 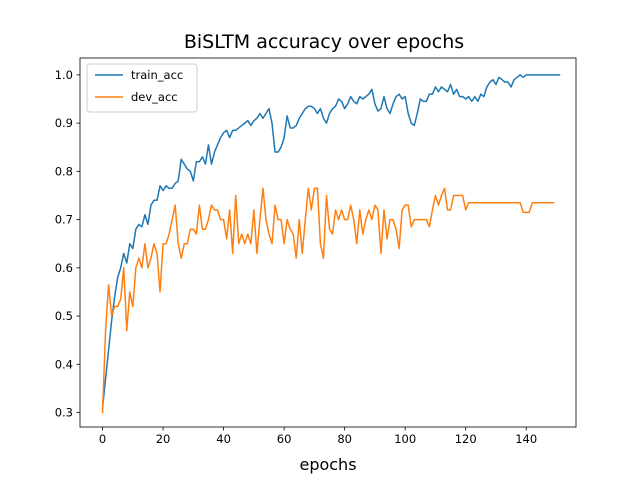 I want to click on x-tick-label: 80, so click(x=344, y=439).